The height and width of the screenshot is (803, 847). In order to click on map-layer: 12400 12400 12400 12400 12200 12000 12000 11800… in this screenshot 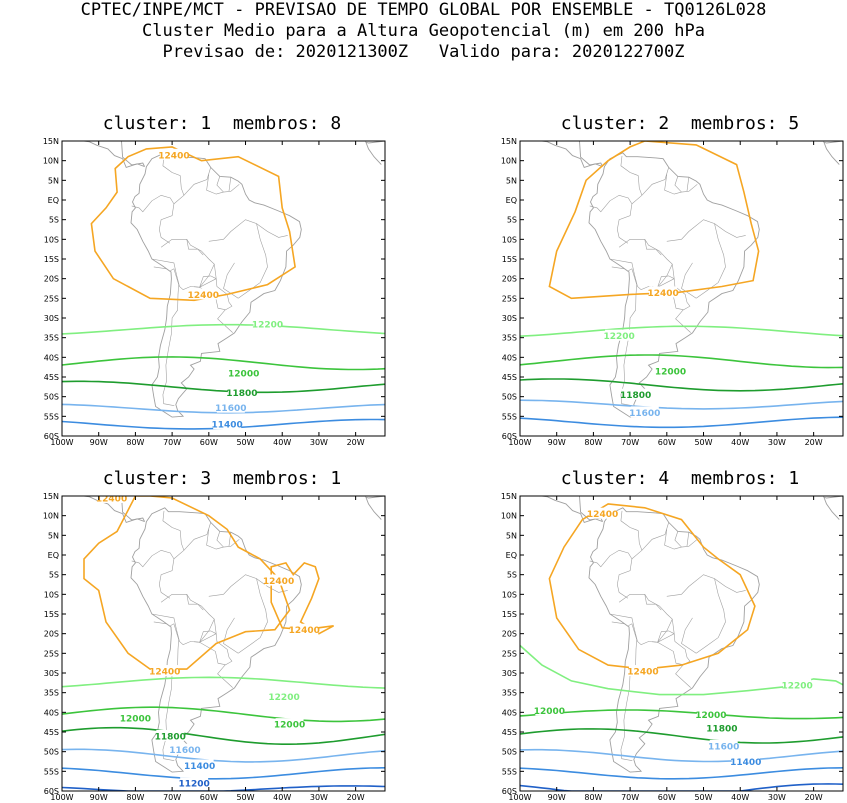, I will do `click(223, 643)`.